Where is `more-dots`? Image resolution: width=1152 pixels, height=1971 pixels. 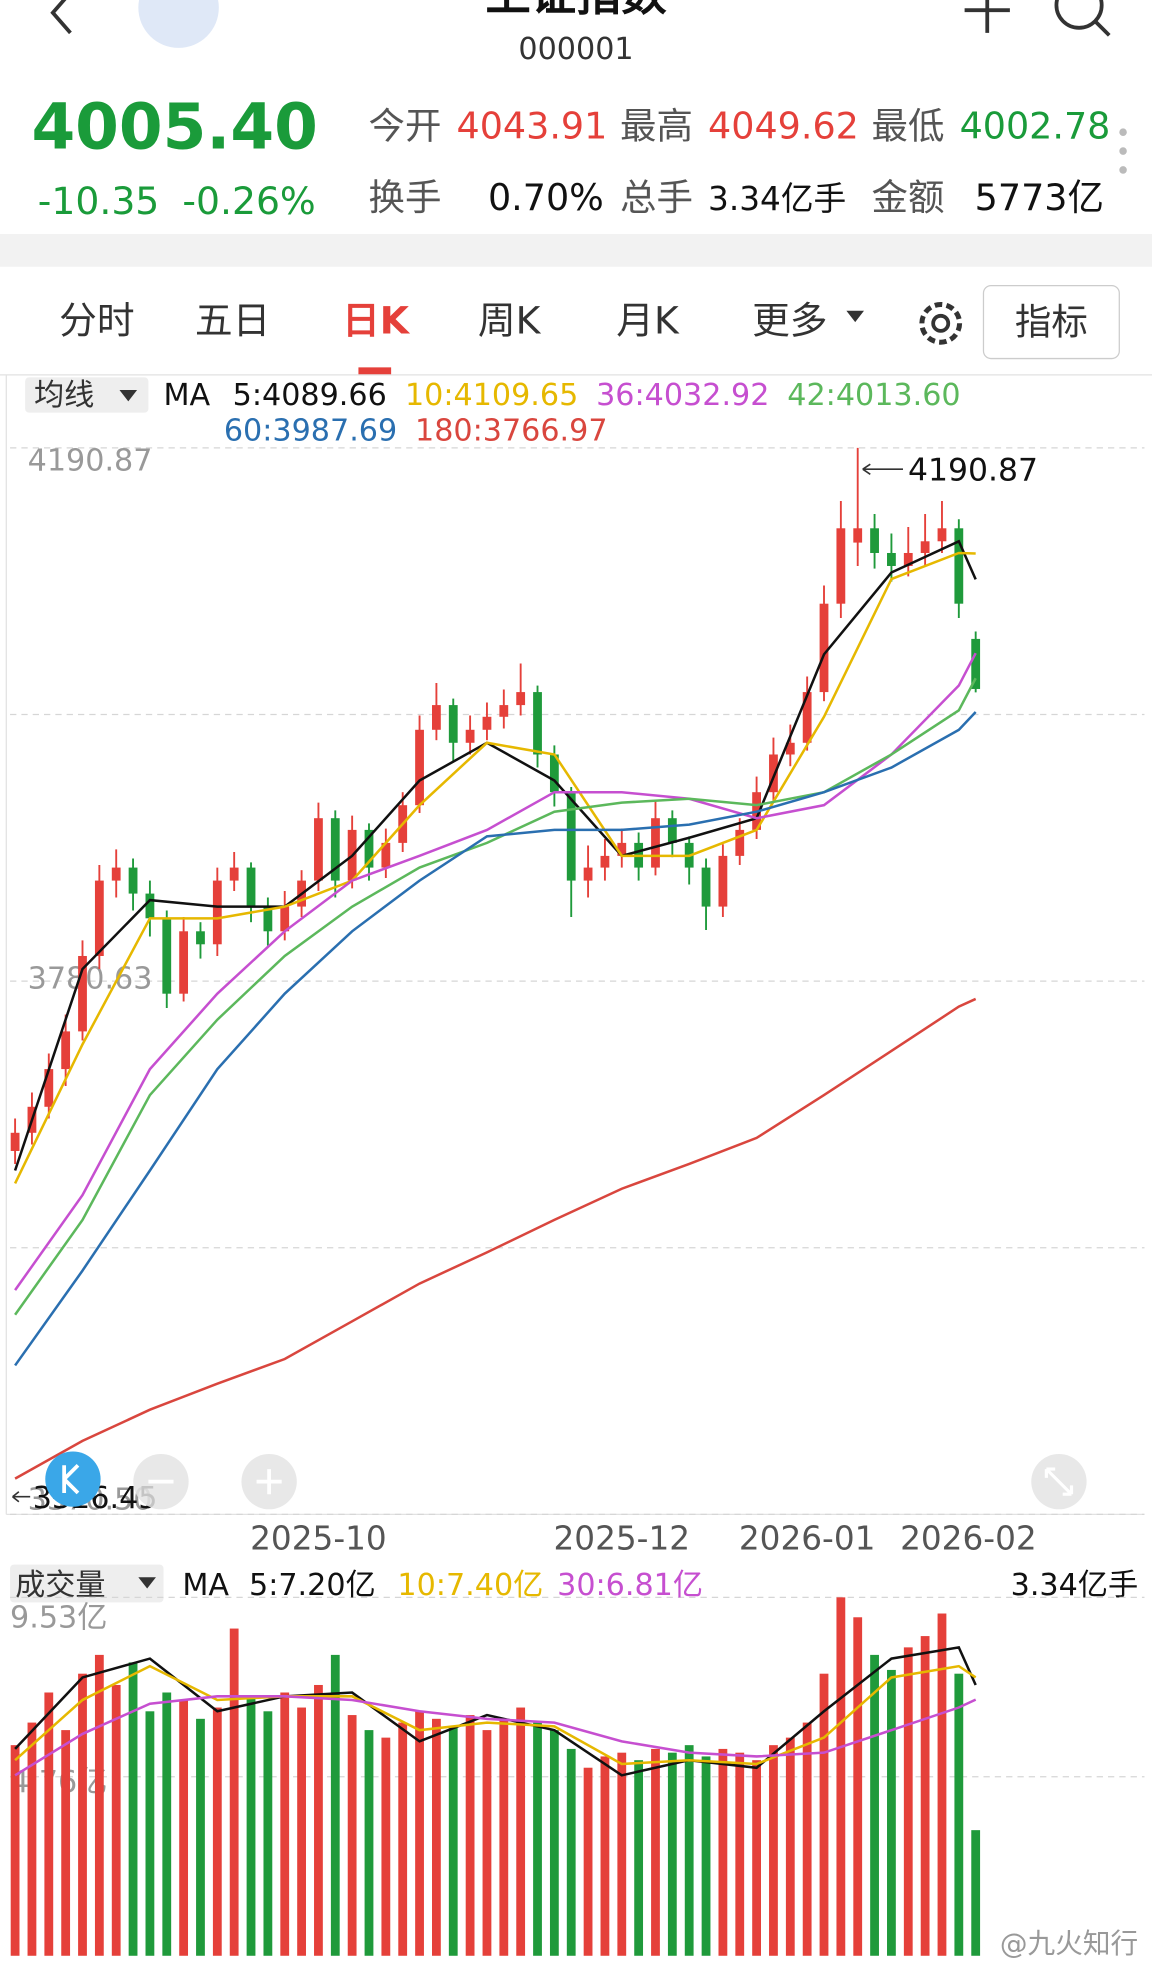
more-dots is located at coordinates (1123, 151).